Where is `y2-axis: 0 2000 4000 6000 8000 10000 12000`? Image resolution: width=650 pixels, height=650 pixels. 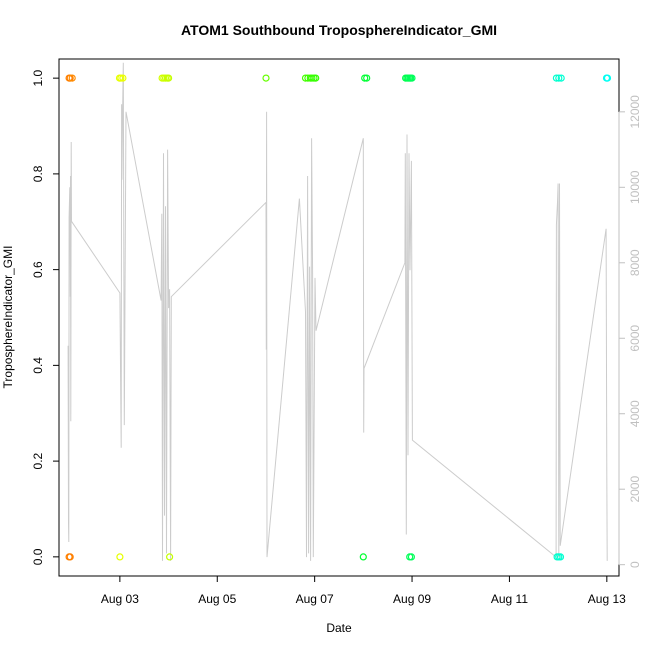 y2-axis: 0 2000 4000 6000 8000 10000 12000 is located at coordinates (630, 331).